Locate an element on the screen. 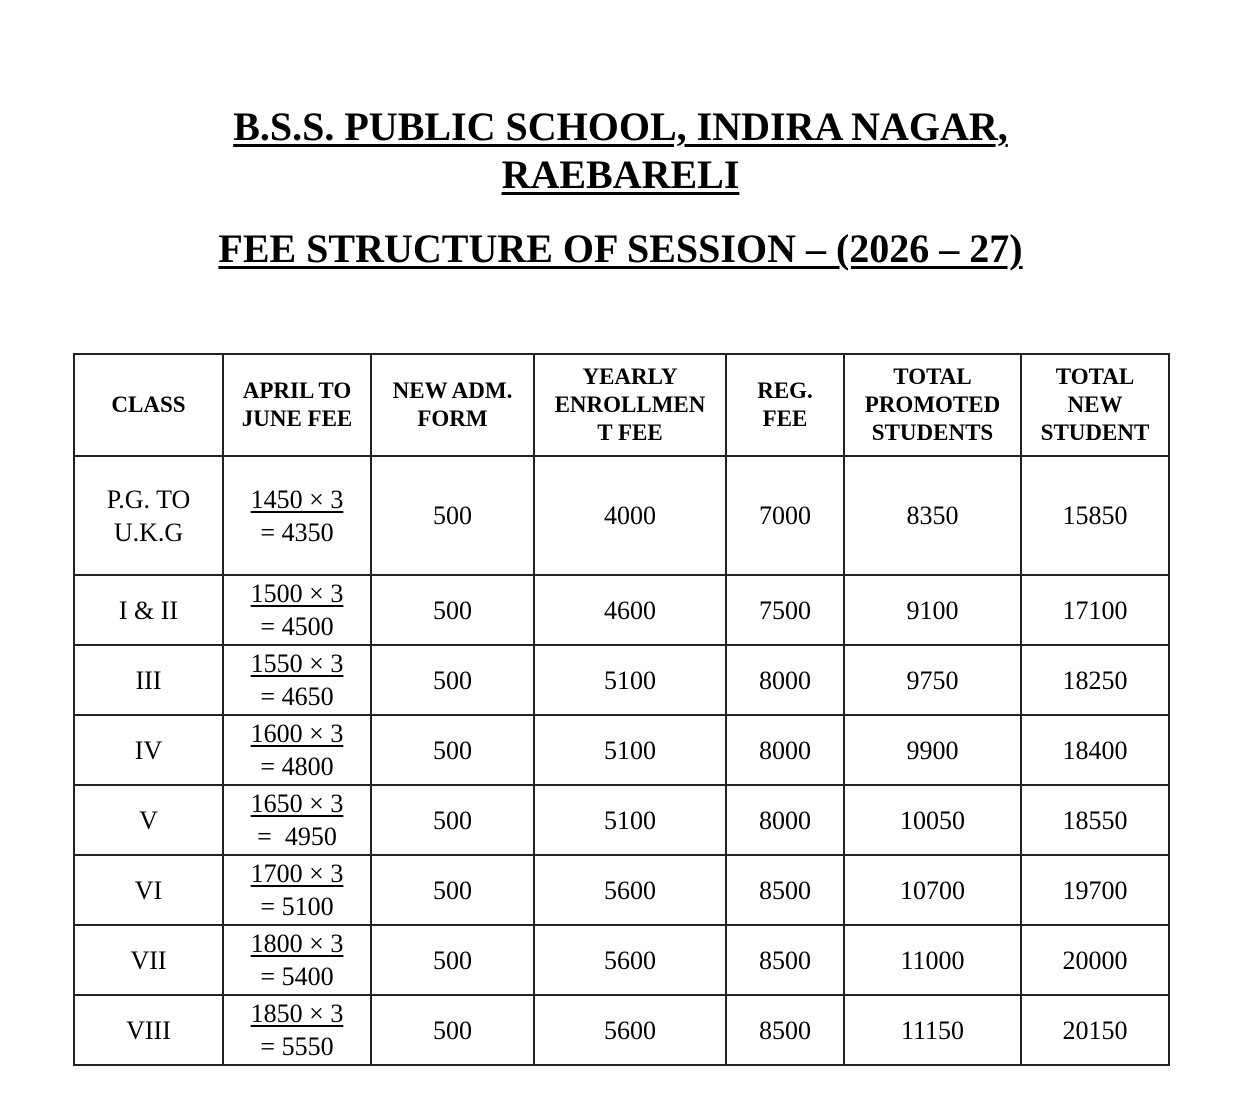  cell-april-june-fee: 1500 × 3 = 4500 is located at coordinates (297, 610).